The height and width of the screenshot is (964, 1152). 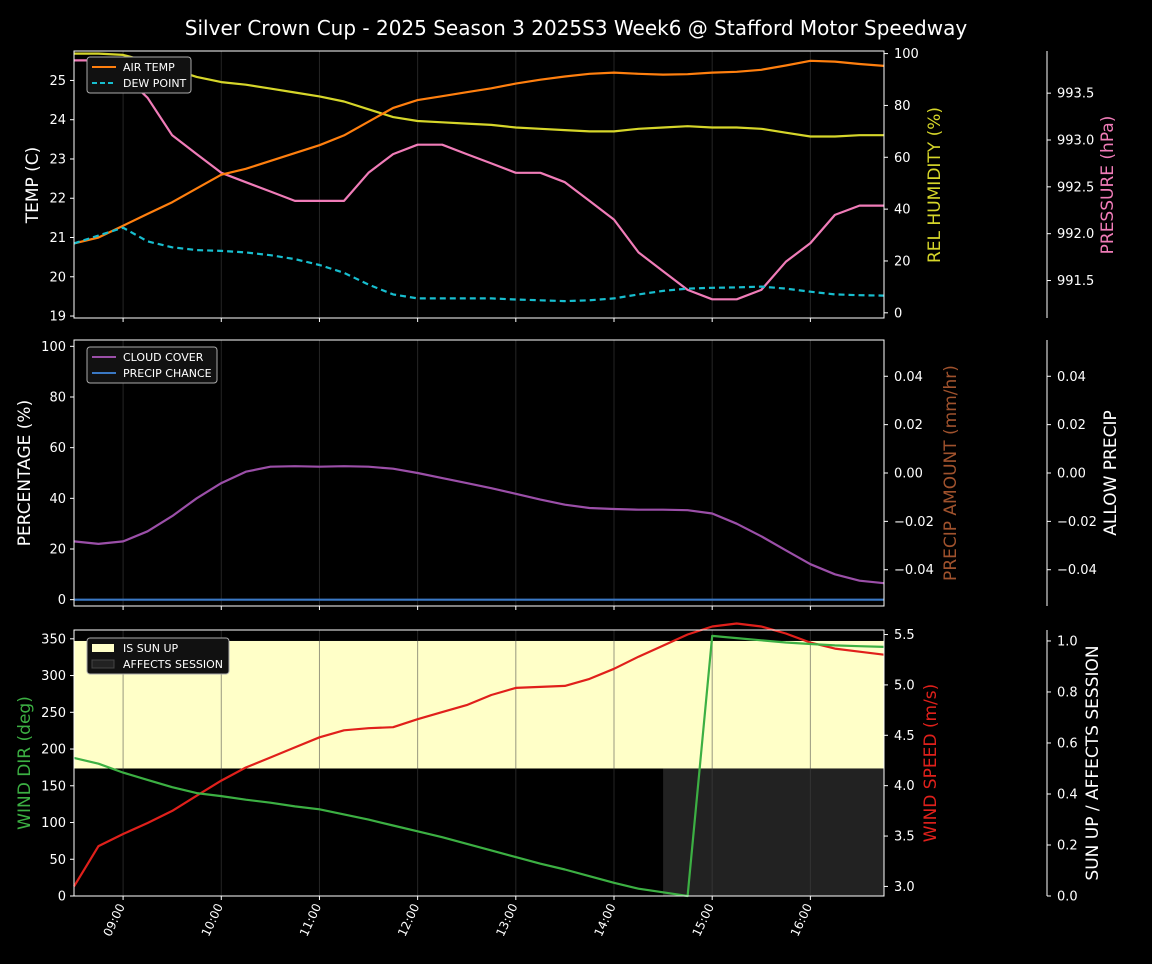 What do you see at coordinates (57, 499) in the screenshot?
I see `percentage-left-tick-label: 40` at bounding box center [57, 499].